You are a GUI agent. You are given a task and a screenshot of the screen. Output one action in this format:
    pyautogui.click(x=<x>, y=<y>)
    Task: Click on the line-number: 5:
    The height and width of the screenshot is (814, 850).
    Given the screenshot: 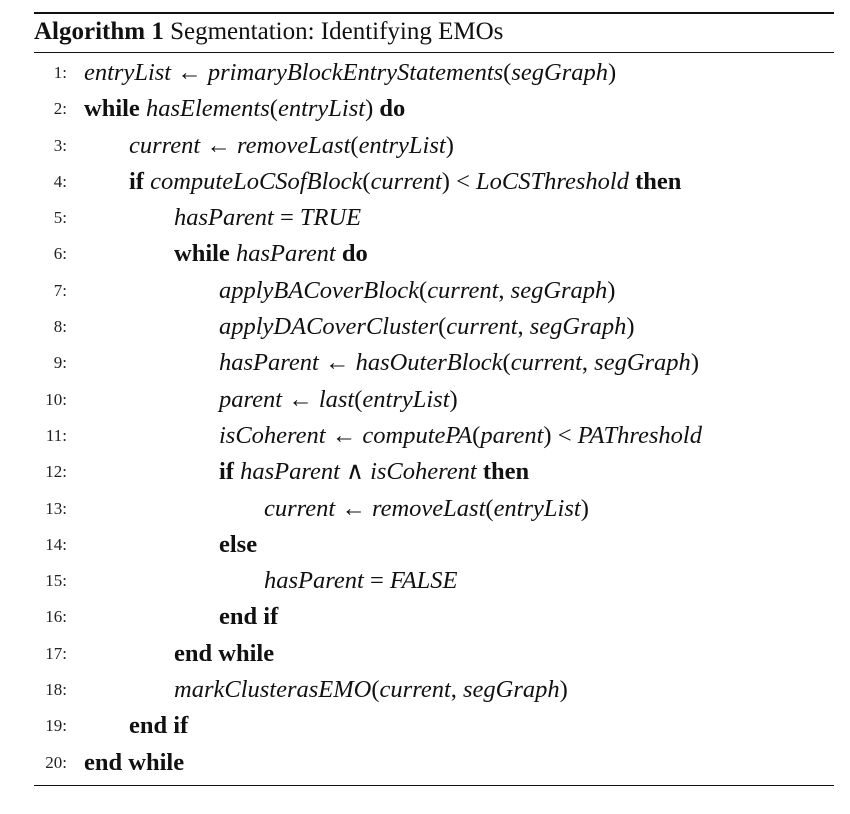 What is the action you would take?
    pyautogui.click(x=60, y=218)
    